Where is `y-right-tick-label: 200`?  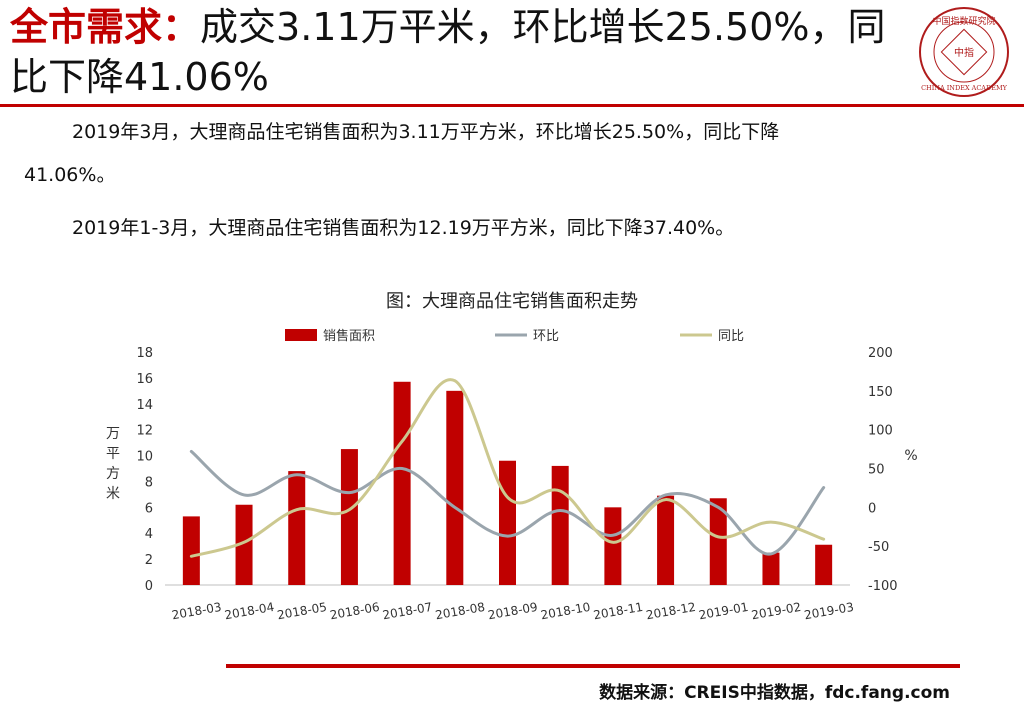
y-right-tick-label: 200 is located at coordinates (880, 353).